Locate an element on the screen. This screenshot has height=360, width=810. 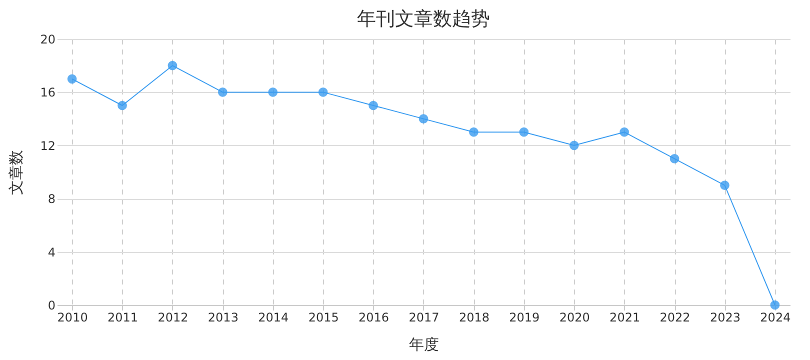
chart-title: 年刊文章数趋势 is located at coordinates (423, 19).